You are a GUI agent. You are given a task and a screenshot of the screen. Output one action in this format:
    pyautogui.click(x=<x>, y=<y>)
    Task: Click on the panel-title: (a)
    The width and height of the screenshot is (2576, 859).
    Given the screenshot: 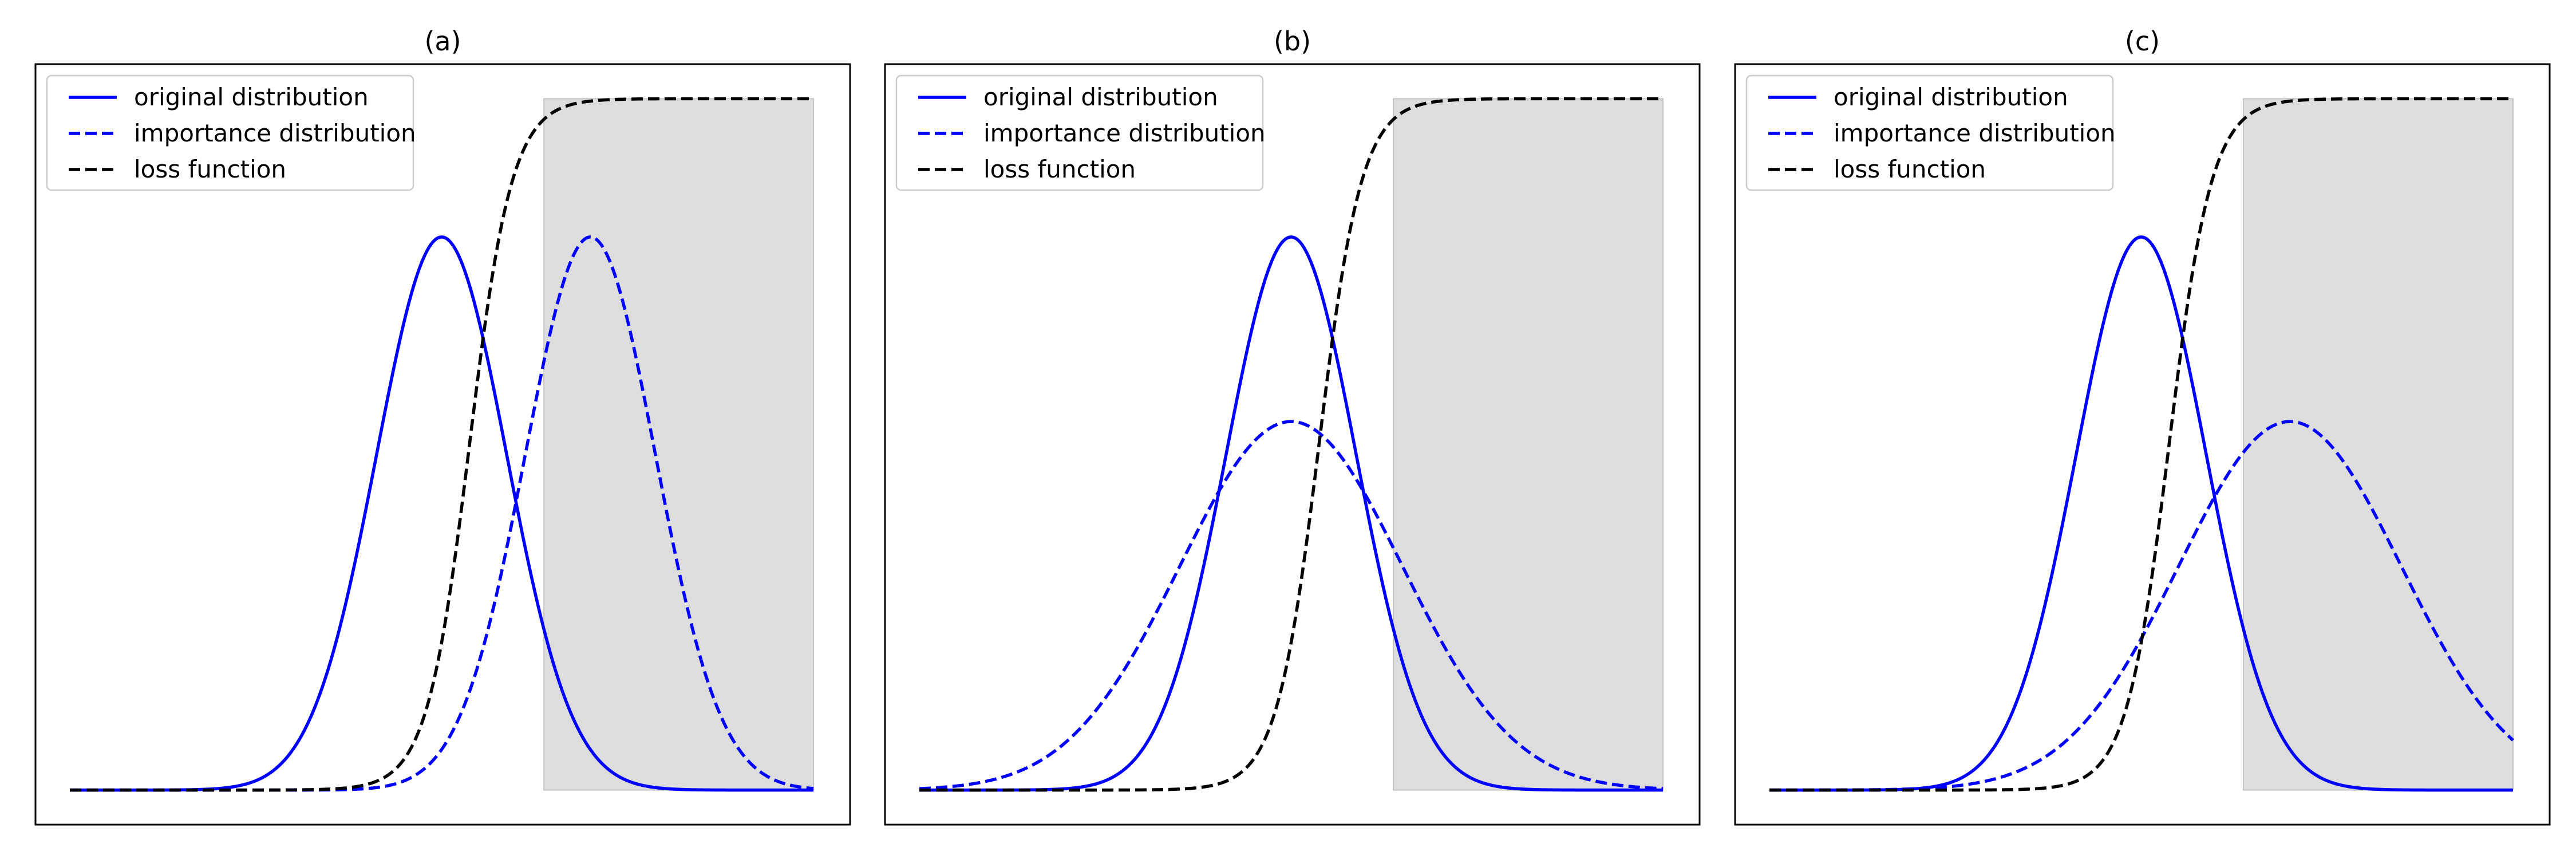 What is the action you would take?
    pyautogui.click(x=442, y=41)
    